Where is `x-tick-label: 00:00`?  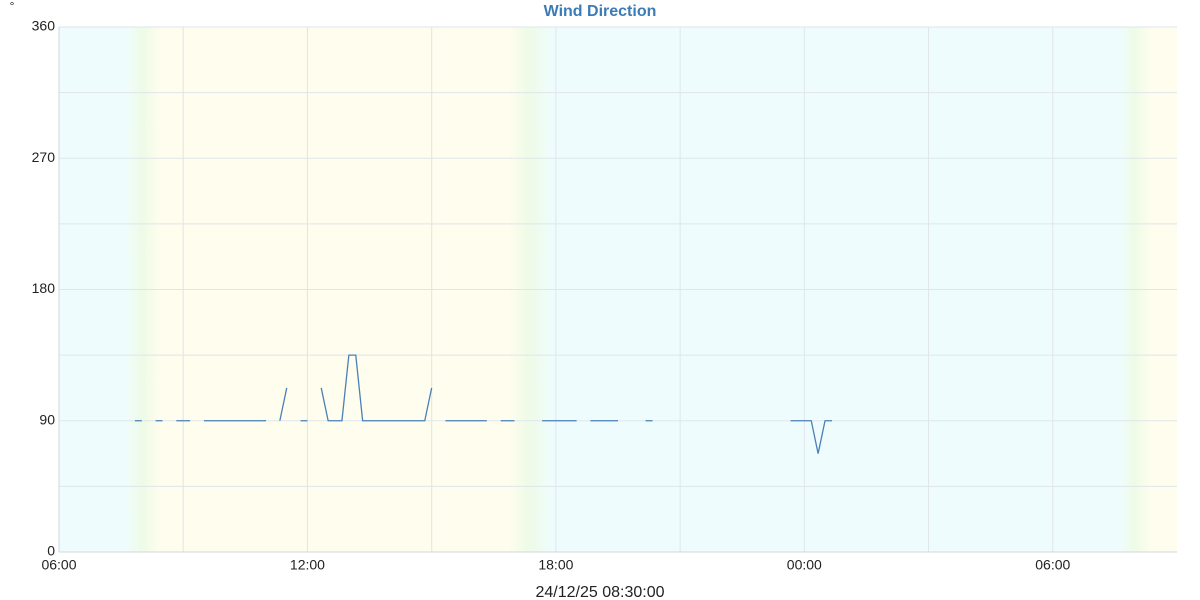
x-tick-label: 00:00 is located at coordinates (804, 565).